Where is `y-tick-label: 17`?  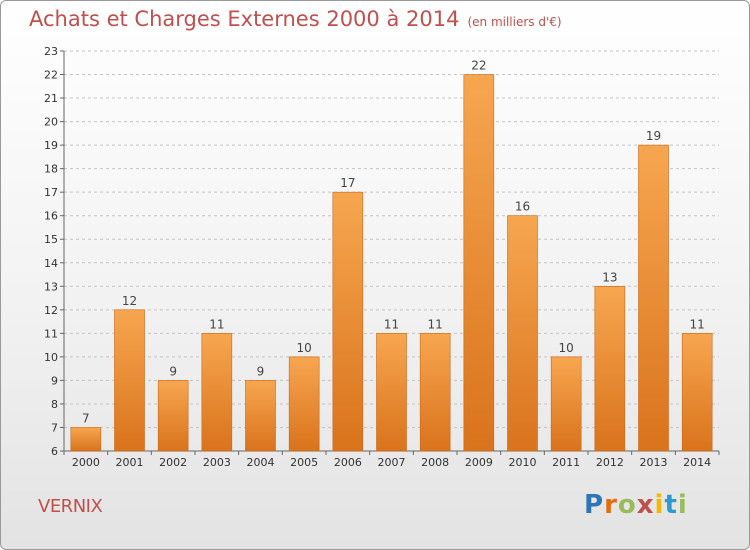 y-tick-label: 17 is located at coordinates (51, 192).